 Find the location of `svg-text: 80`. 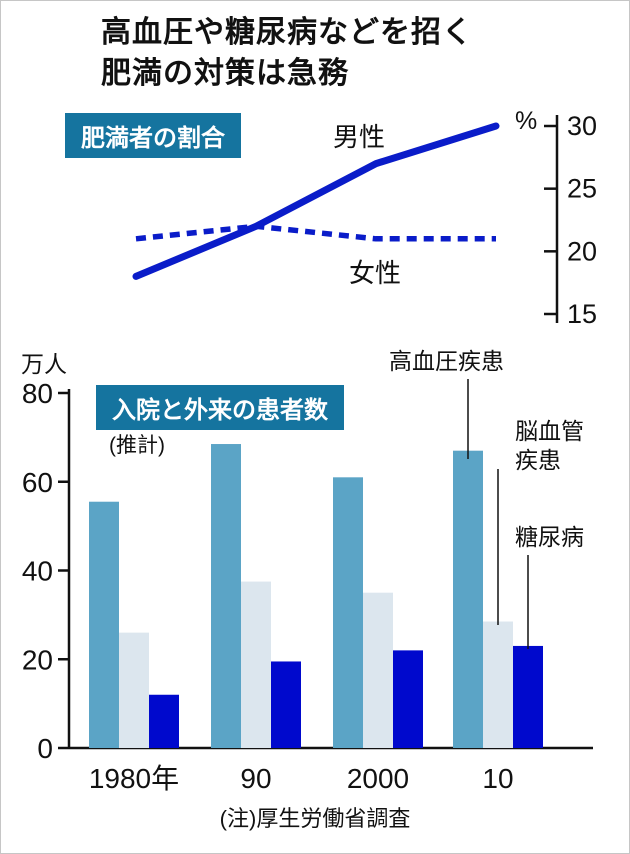

svg-text: 80 is located at coordinates (37, 393).